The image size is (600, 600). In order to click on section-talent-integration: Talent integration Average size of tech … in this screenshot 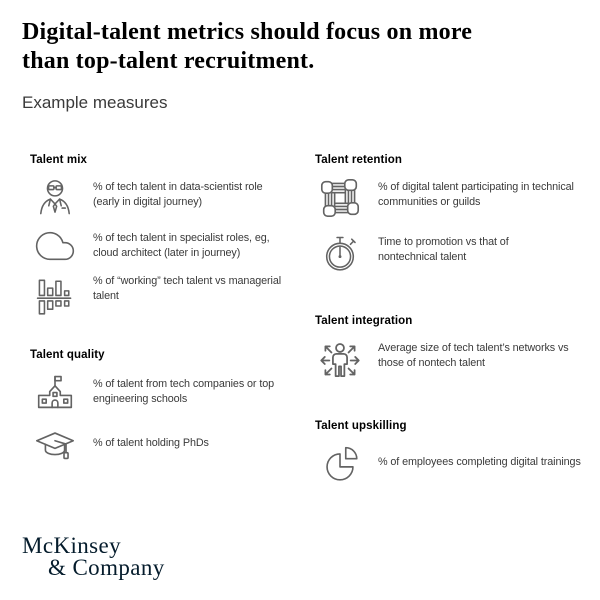, I will do `click(454, 353)`.